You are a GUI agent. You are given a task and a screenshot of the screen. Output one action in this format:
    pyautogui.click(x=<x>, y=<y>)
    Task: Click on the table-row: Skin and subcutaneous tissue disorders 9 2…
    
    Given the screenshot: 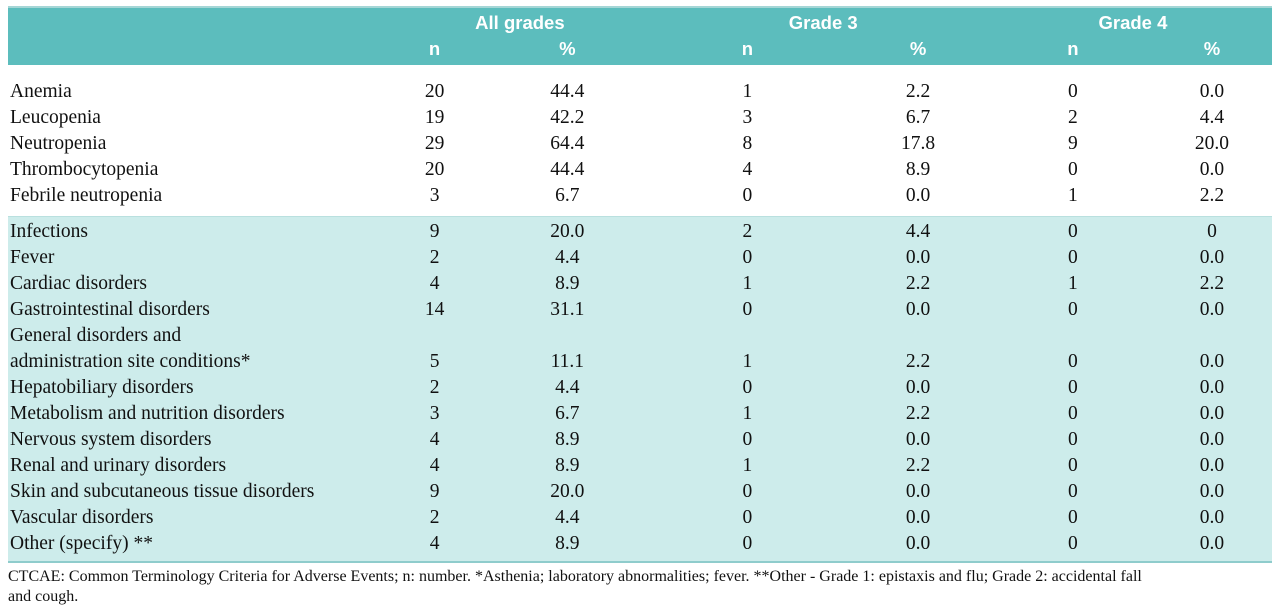 What is the action you would take?
    pyautogui.click(x=640, y=492)
    